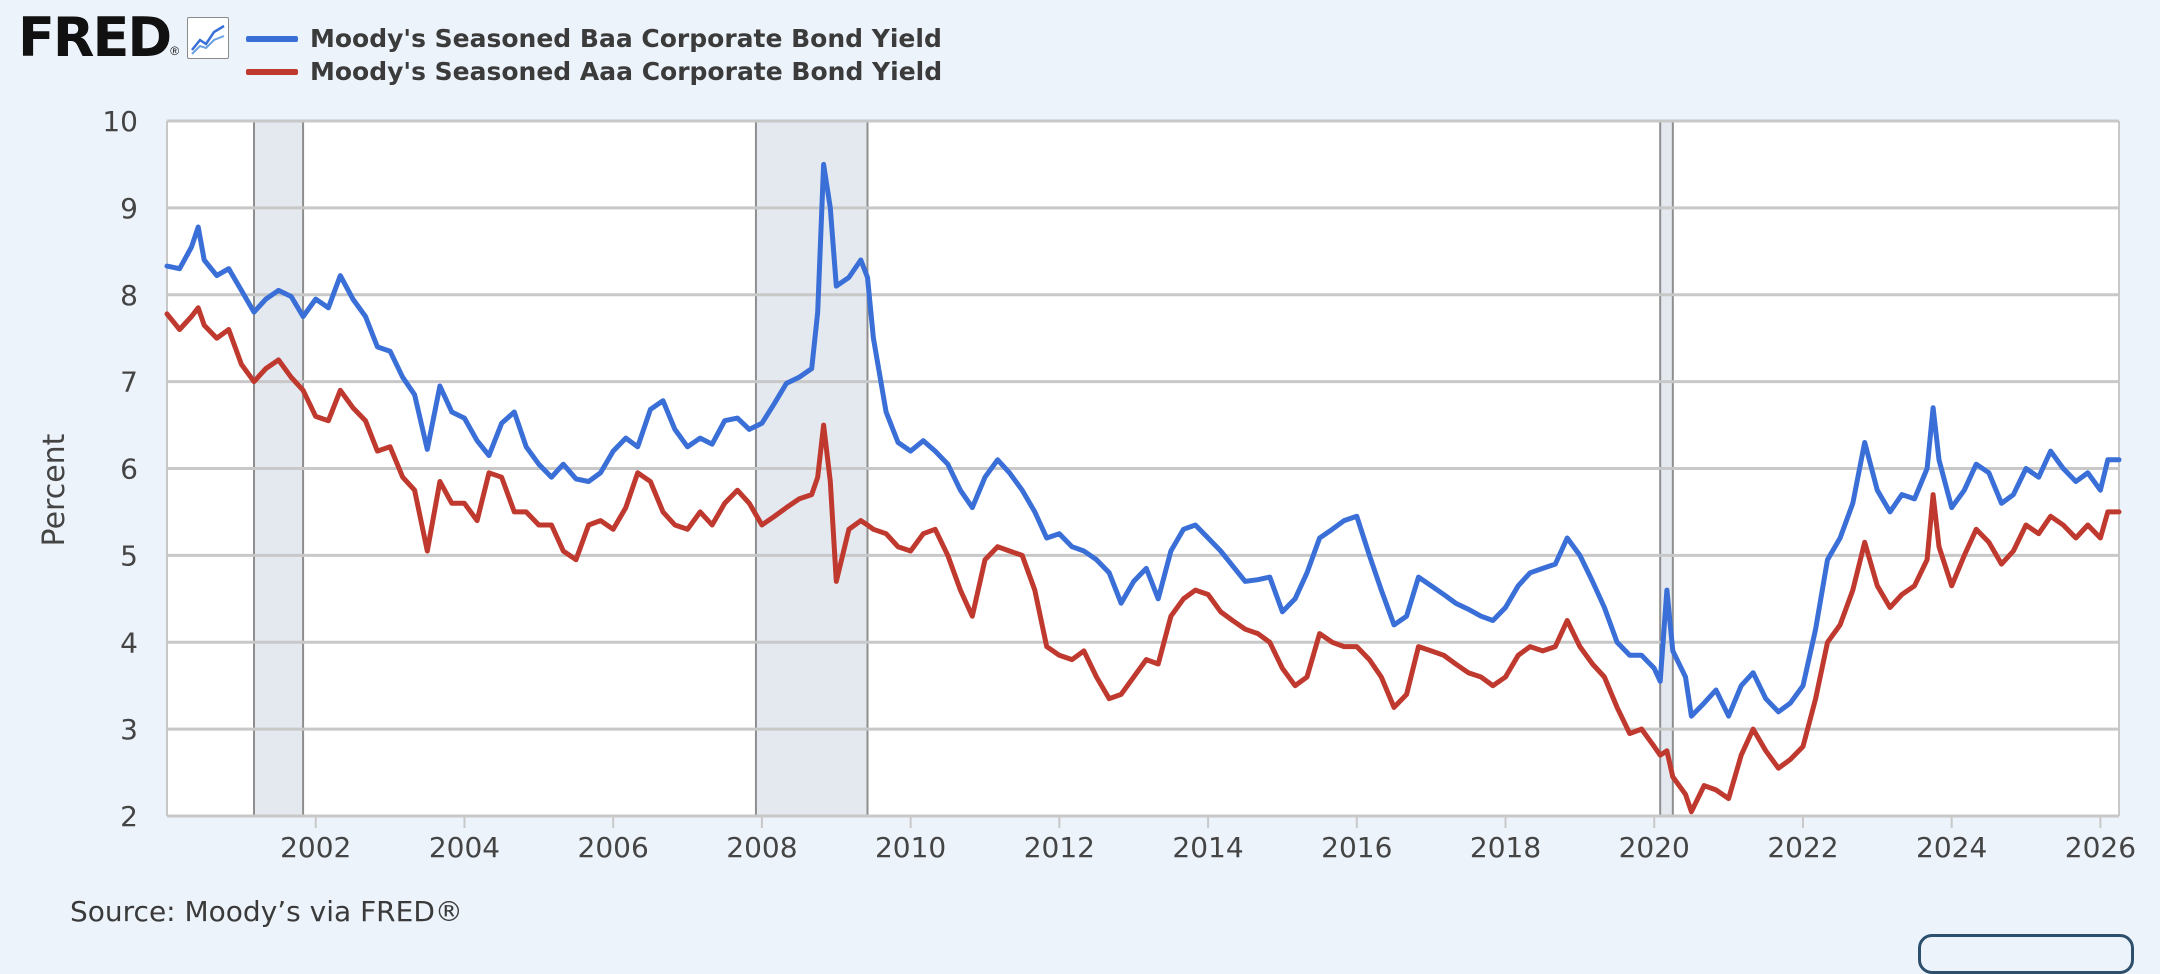 This screenshot has height=974, width=2160. What do you see at coordinates (54, 489) in the screenshot?
I see `y-axis-label: Percent` at bounding box center [54, 489].